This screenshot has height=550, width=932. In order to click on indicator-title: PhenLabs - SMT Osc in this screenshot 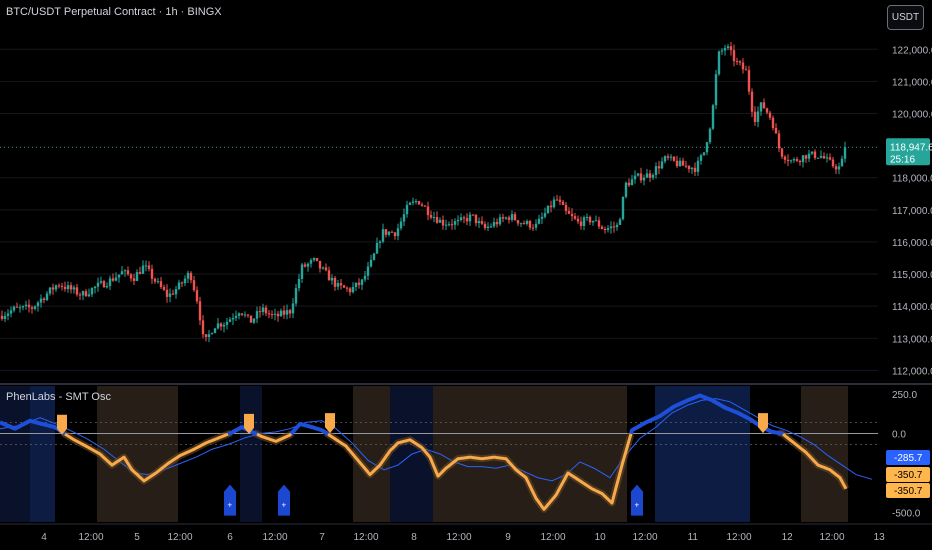, I will do `click(58, 397)`.